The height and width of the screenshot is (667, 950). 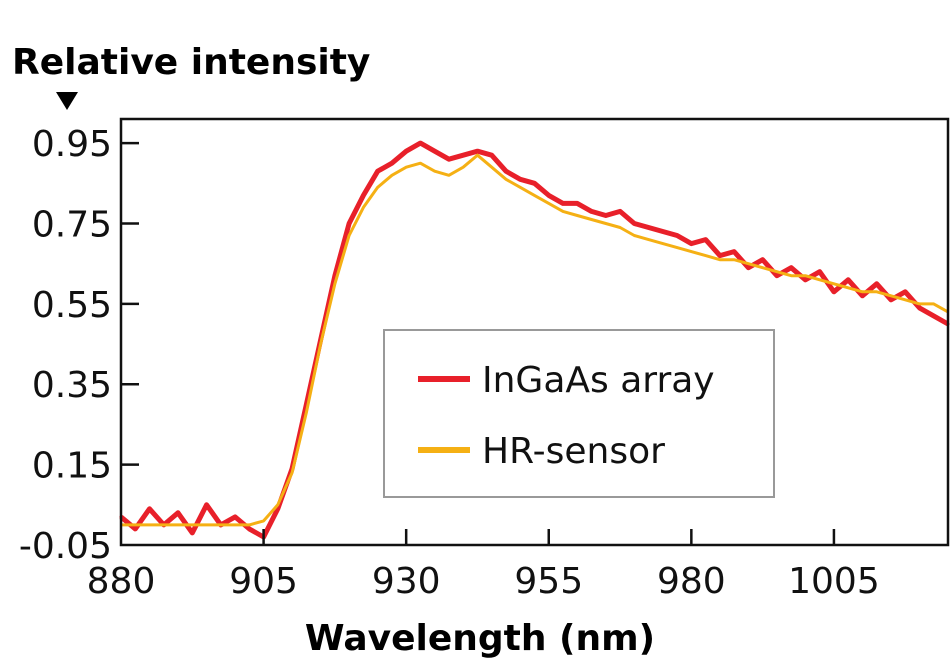 I want to click on x-axis-label: Wavelength (nm), so click(x=480, y=638).